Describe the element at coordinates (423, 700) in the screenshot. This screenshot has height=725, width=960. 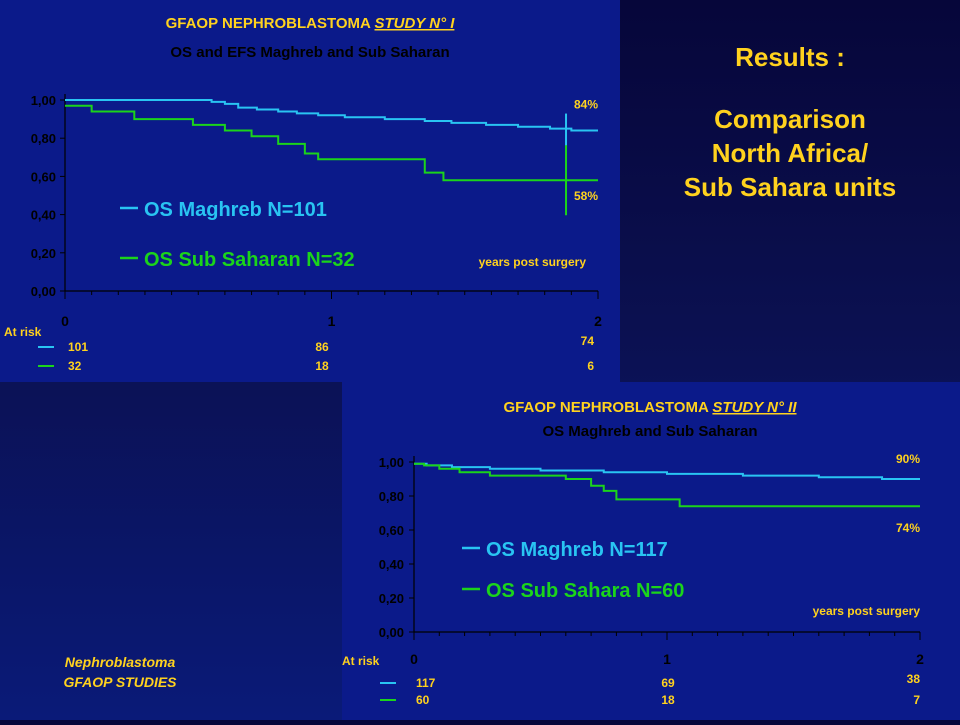
I see `at-risk-value: 60` at that location.